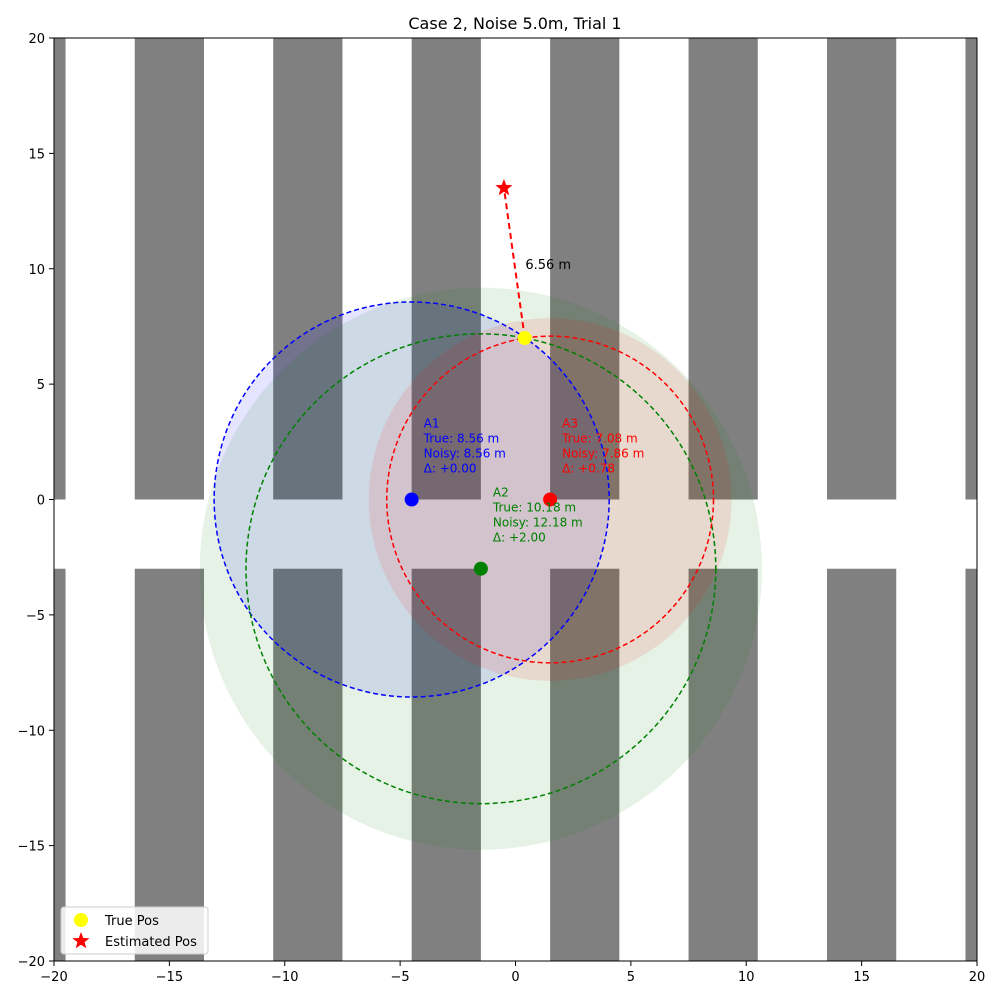  Describe the element at coordinates (41, 385) in the screenshot. I see `y-tick-label: 5` at that location.